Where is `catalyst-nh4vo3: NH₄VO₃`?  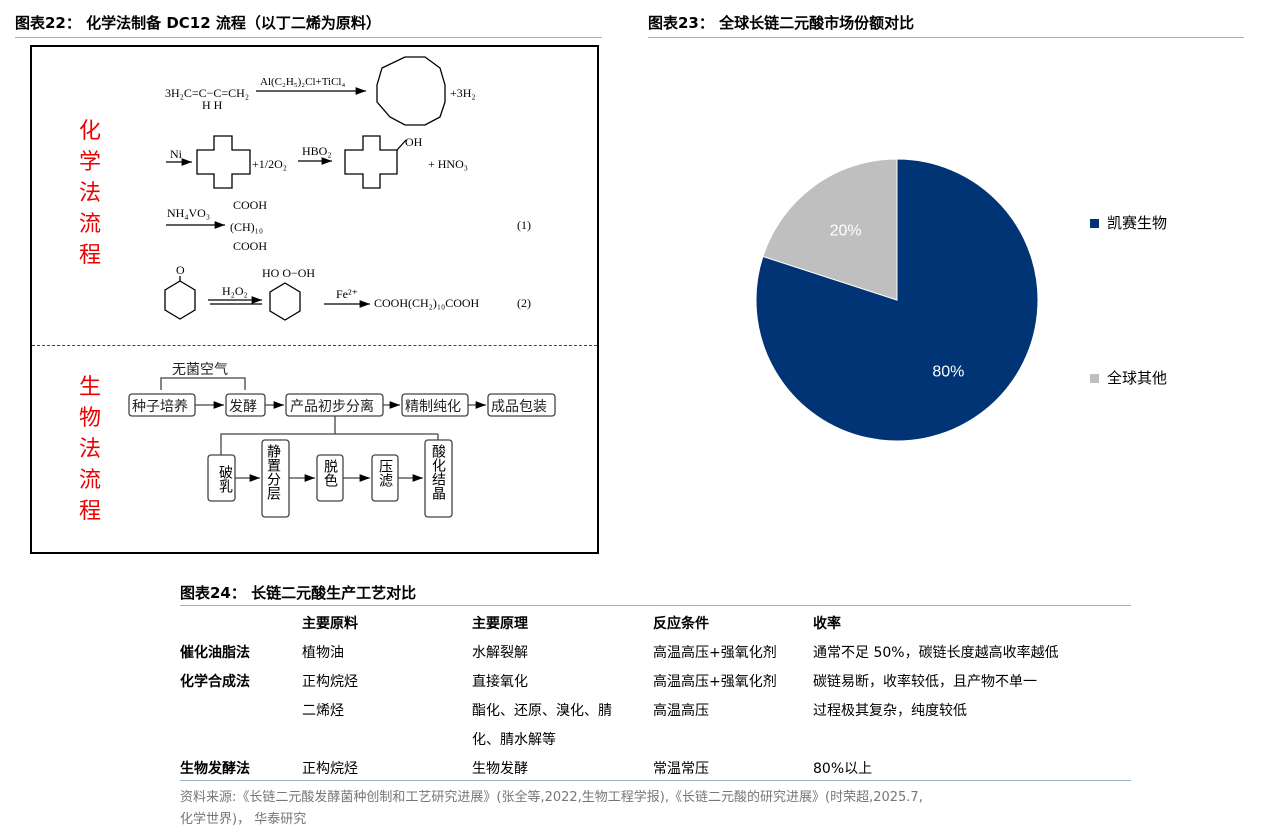
catalyst-nh4vo3: NH₄VO₃ is located at coordinates (188, 213).